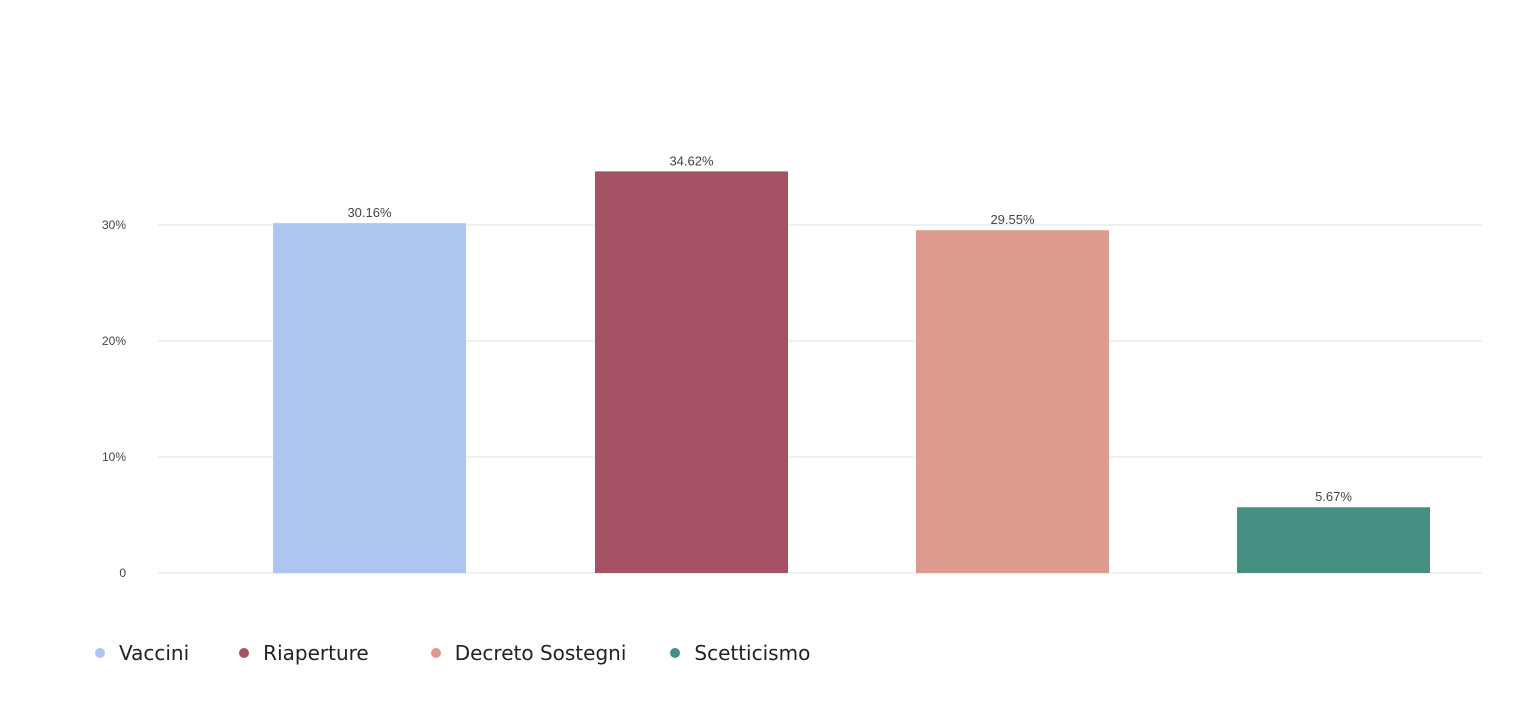 This screenshot has width=1529, height=701. What do you see at coordinates (691, 160) in the screenshot?
I see `bar-value-label: 34.62%` at bounding box center [691, 160].